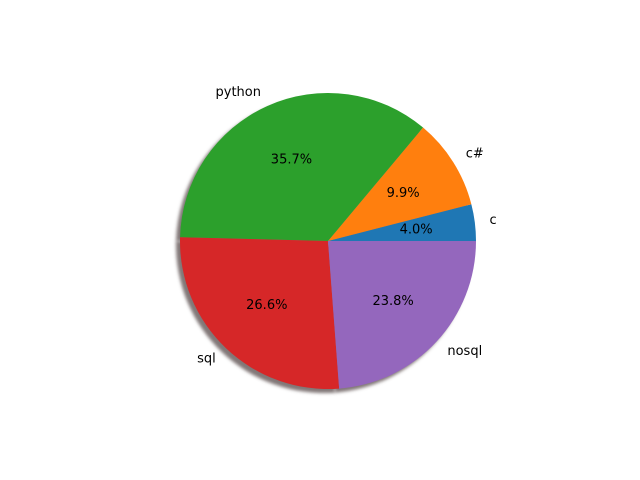 Image resolution: width=640 pixels, height=480 pixels. What do you see at coordinates (392, 301) in the screenshot?
I see `percent-label-nosql: 23.8%` at bounding box center [392, 301].